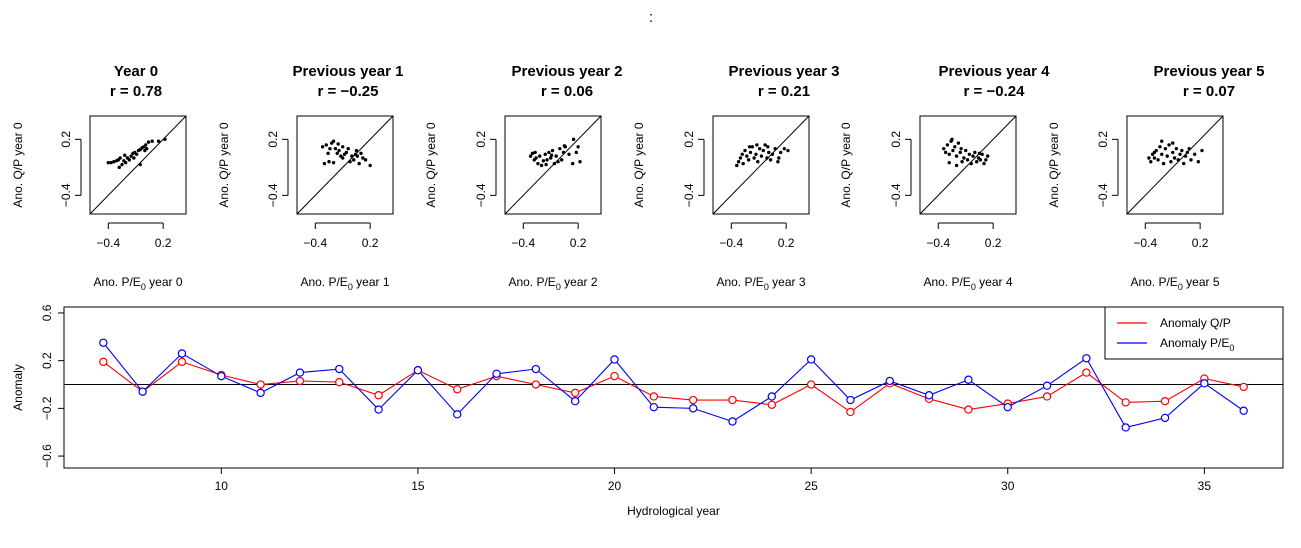 The image size is (1301, 548). Describe the element at coordinates (108, 243) in the screenshot. I see `scatter-x-tick-label: −0.4` at that location.